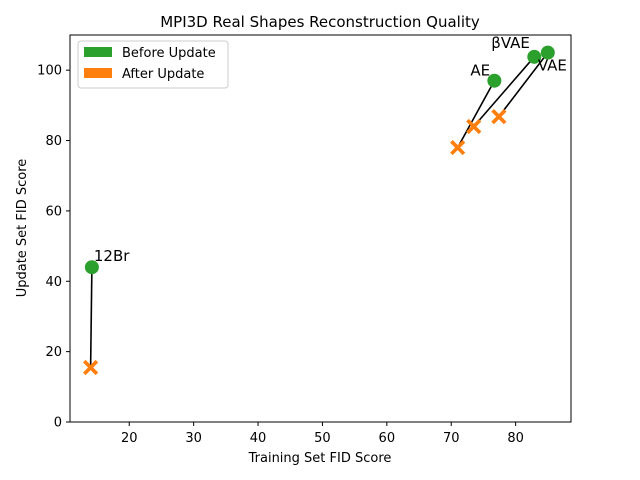 This screenshot has width=640, height=480. What do you see at coordinates (552, 66) in the screenshot?
I see `model-annotation: VAE` at bounding box center [552, 66].